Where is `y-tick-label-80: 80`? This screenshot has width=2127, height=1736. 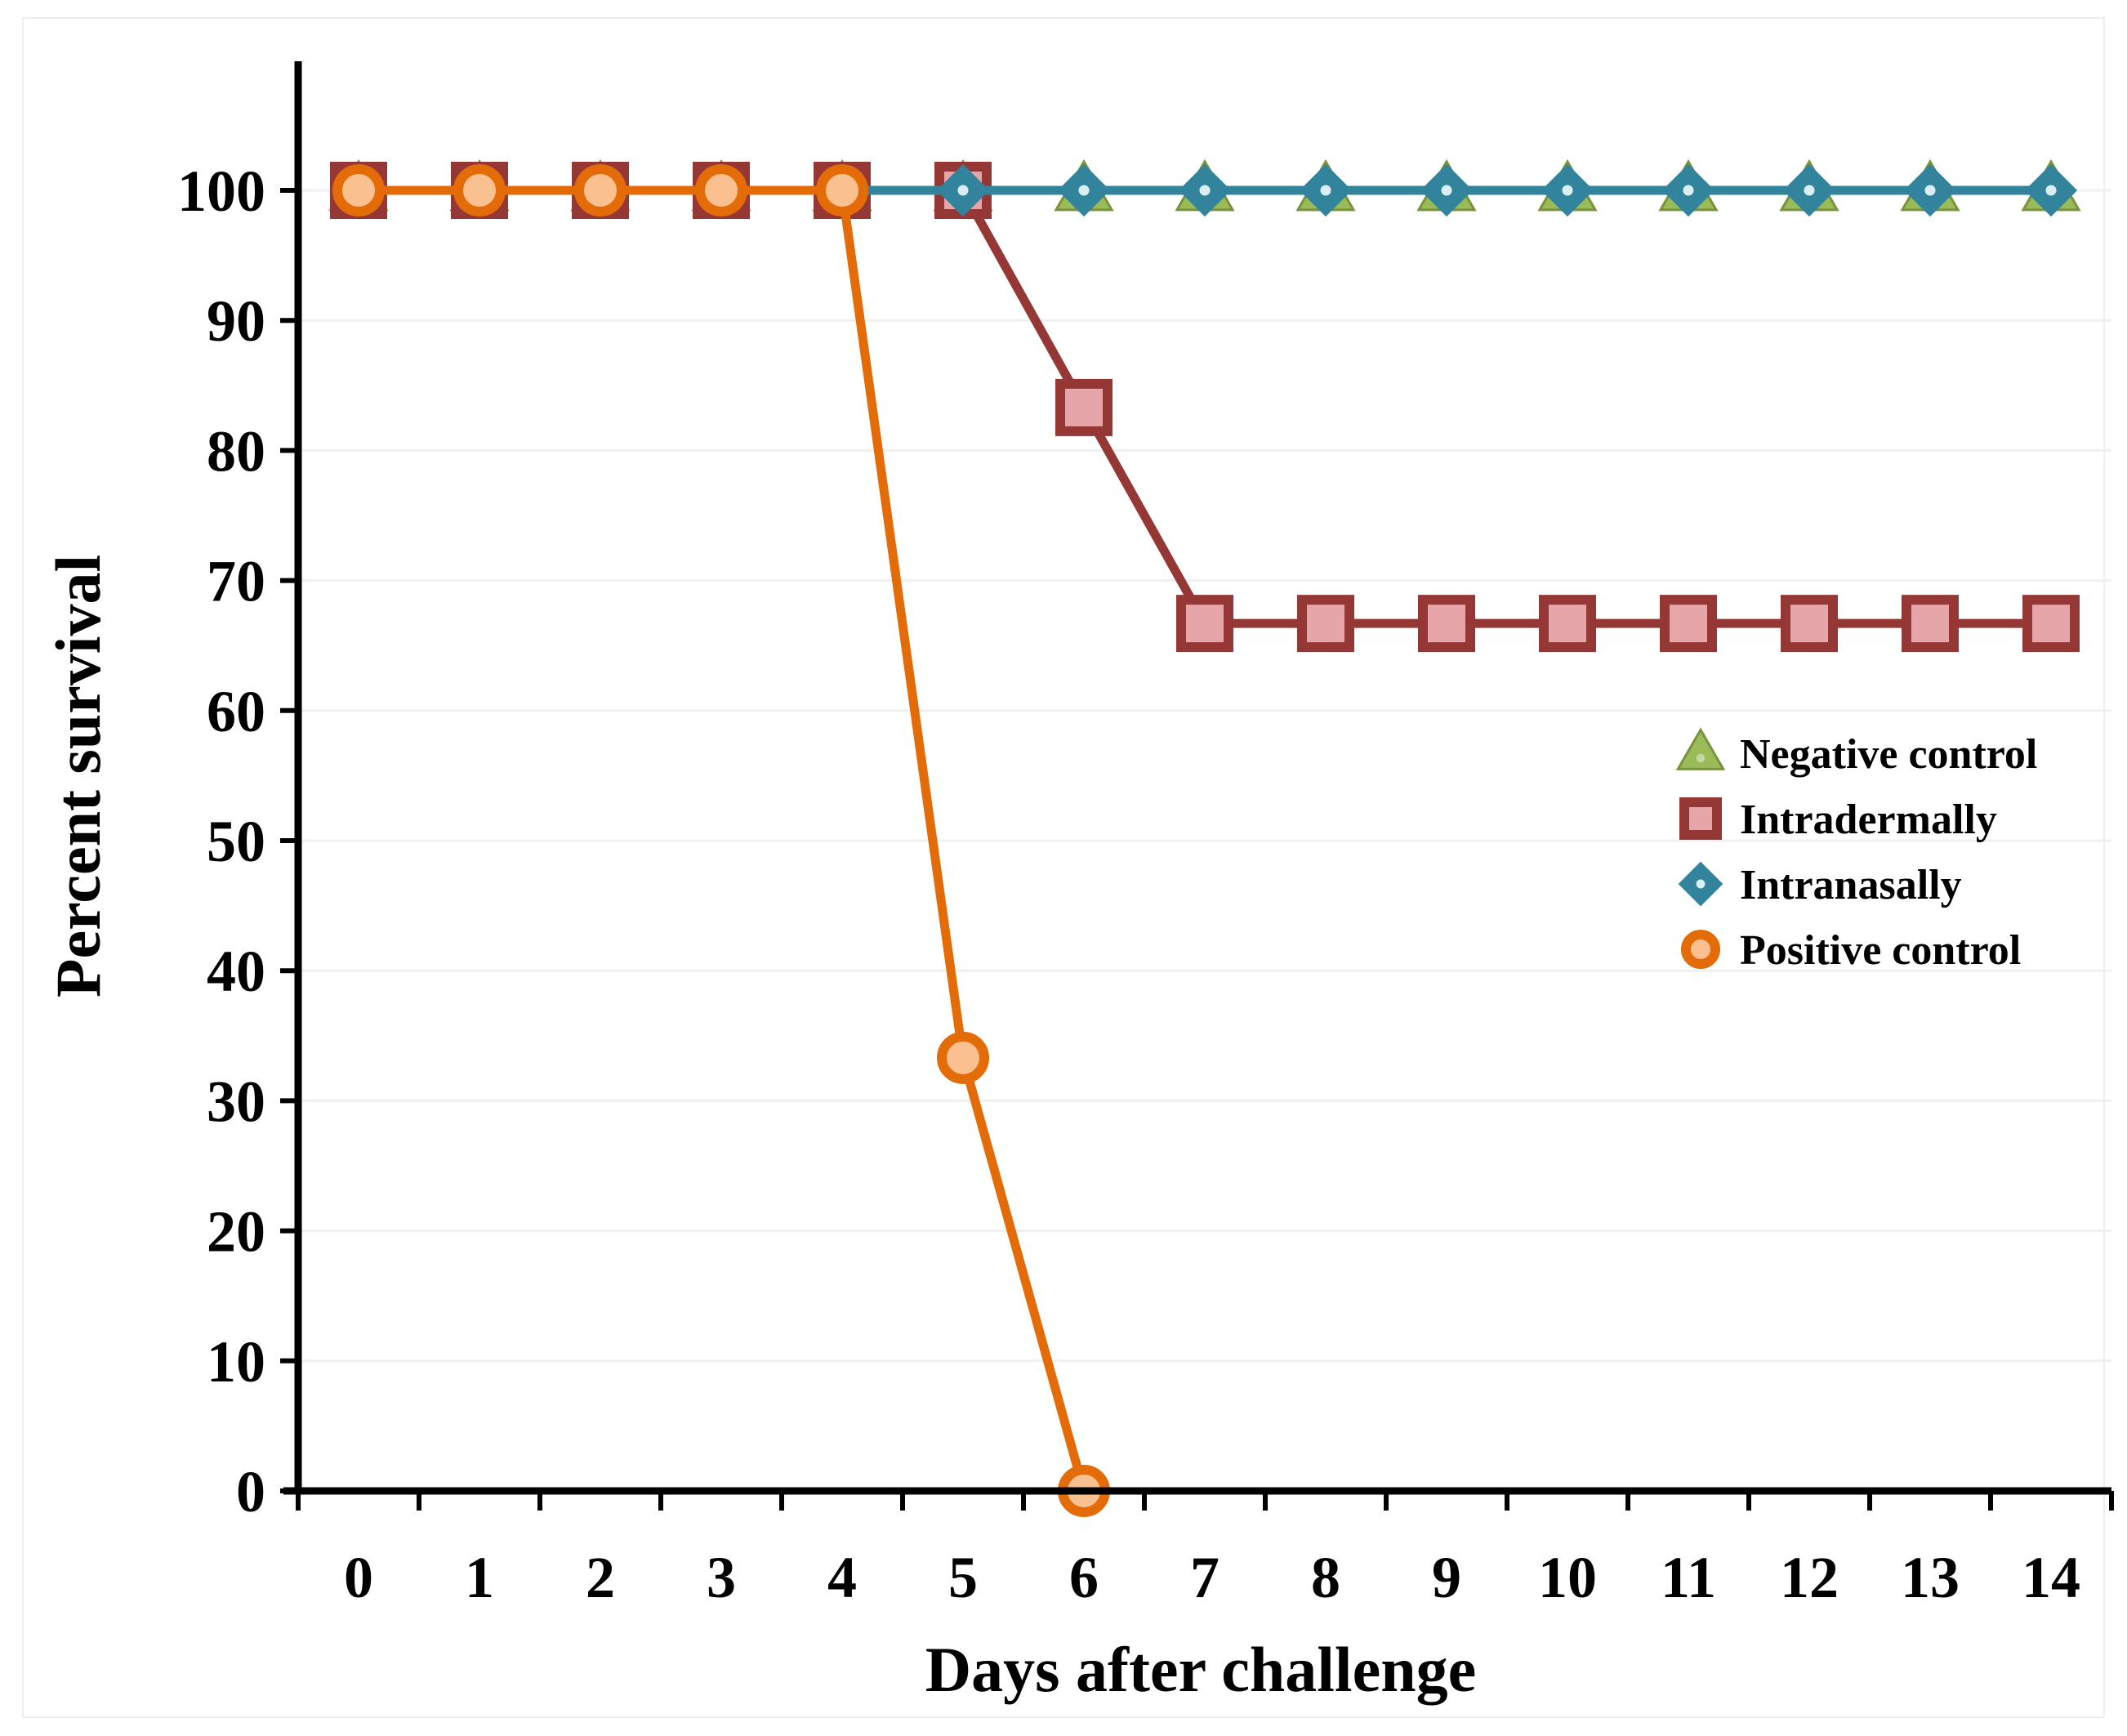
y-tick-label-80: 80 is located at coordinates (236, 451).